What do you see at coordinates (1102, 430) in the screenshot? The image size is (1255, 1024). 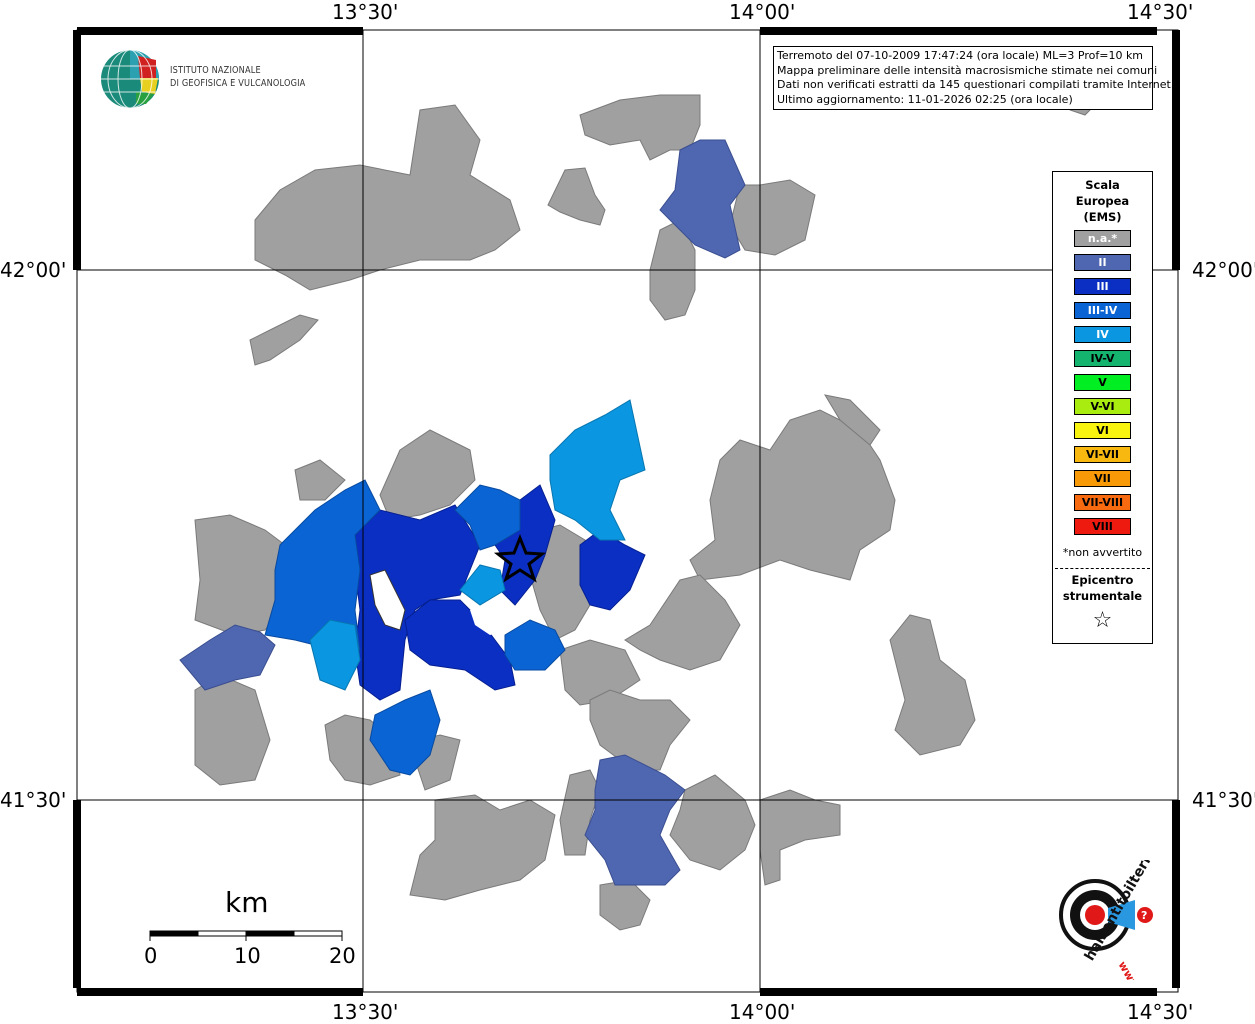 I see `legend-item: VI` at bounding box center [1102, 430].